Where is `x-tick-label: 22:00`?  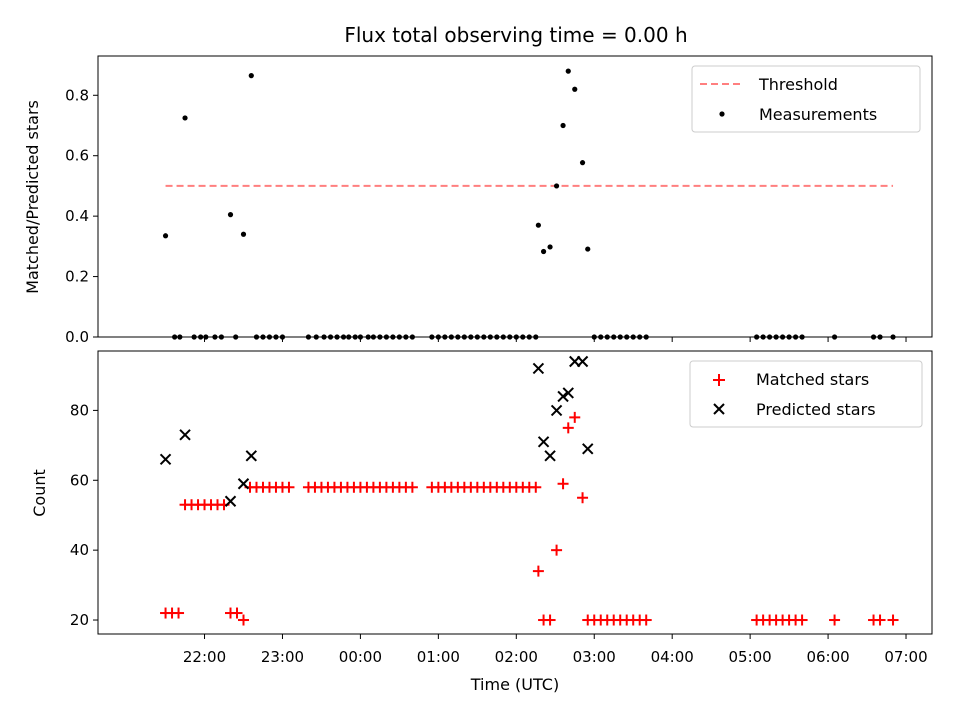 x-tick-label: 22:00 is located at coordinates (204, 657).